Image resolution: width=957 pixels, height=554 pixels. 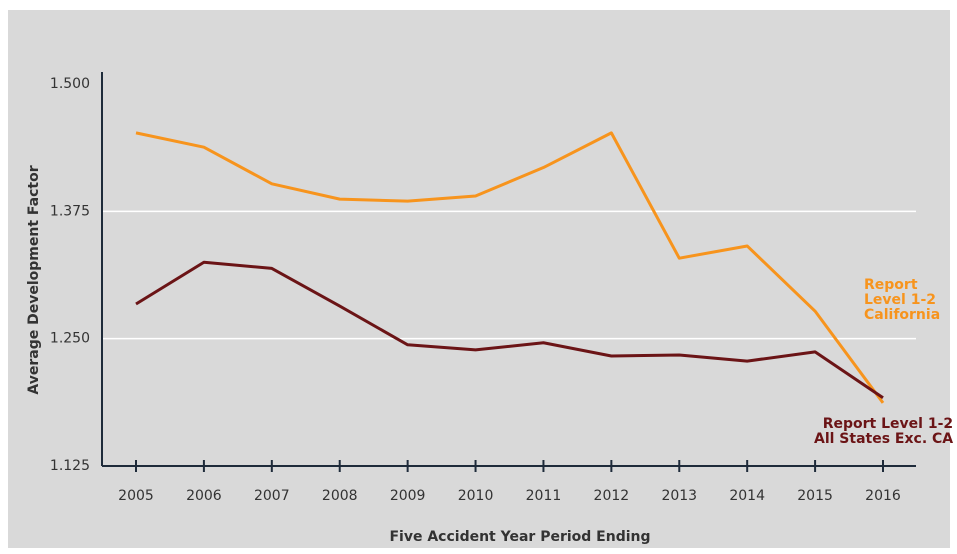 I want to click on x-tick-label: 2005, so click(x=136, y=496).